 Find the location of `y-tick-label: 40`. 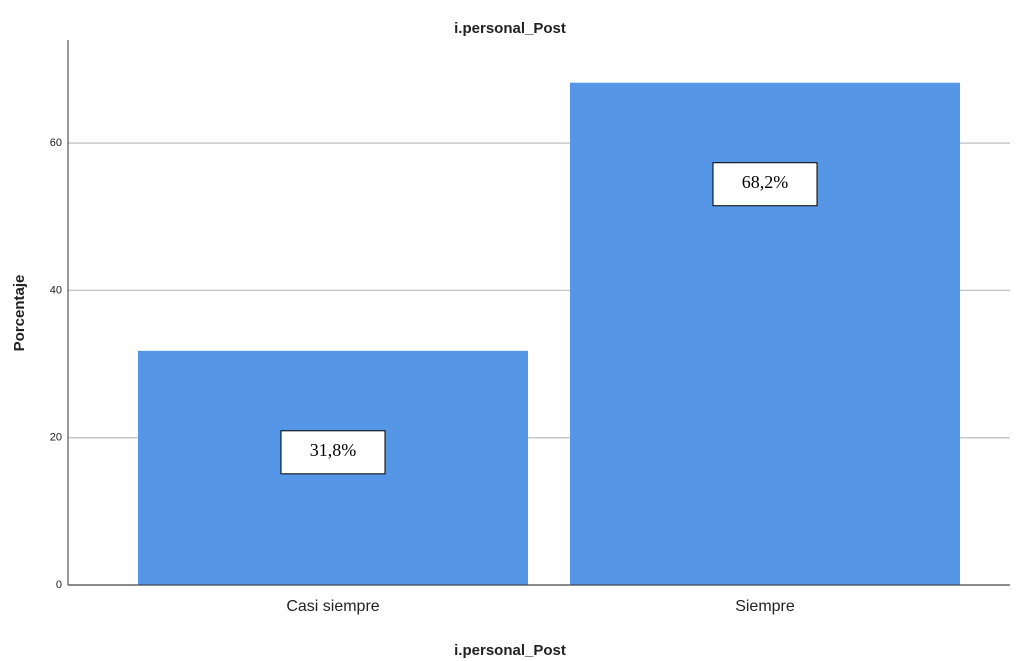

y-tick-label: 40 is located at coordinates (56, 290).